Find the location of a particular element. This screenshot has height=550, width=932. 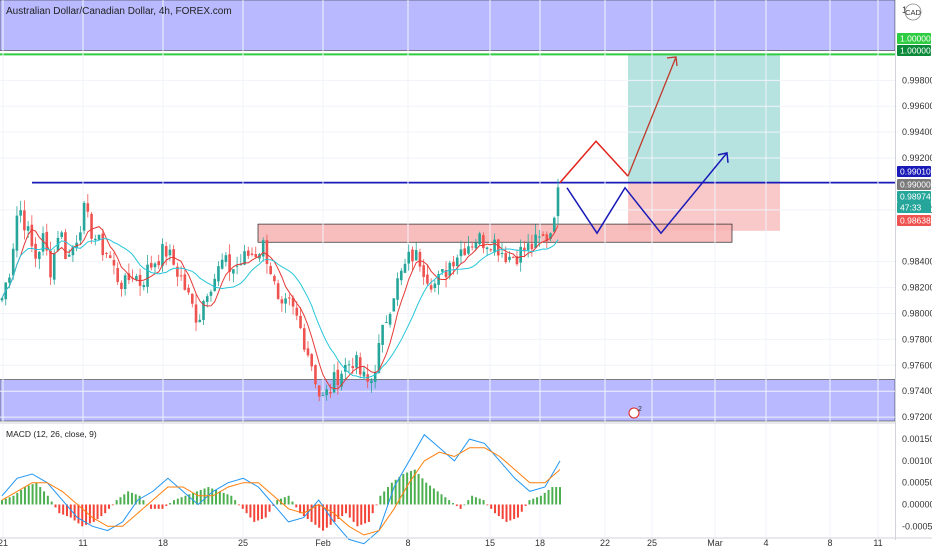

event-icon is located at coordinates (634, 413).